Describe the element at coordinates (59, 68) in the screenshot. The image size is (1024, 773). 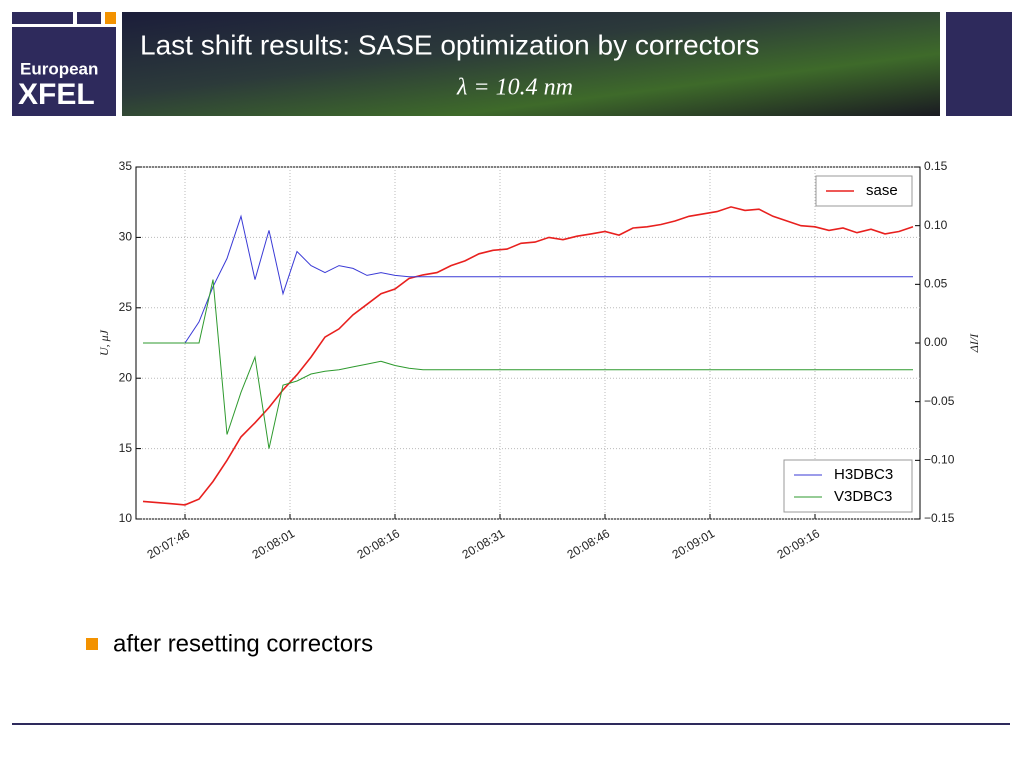
I see `logo-text: European` at that location.